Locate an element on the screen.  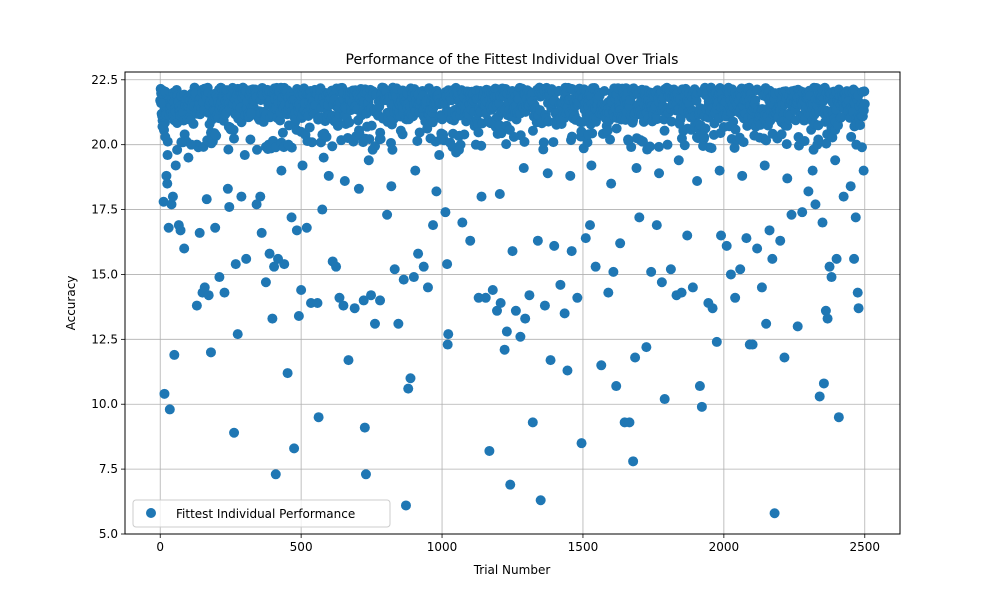
legend-box is located at coordinates (261, 513).